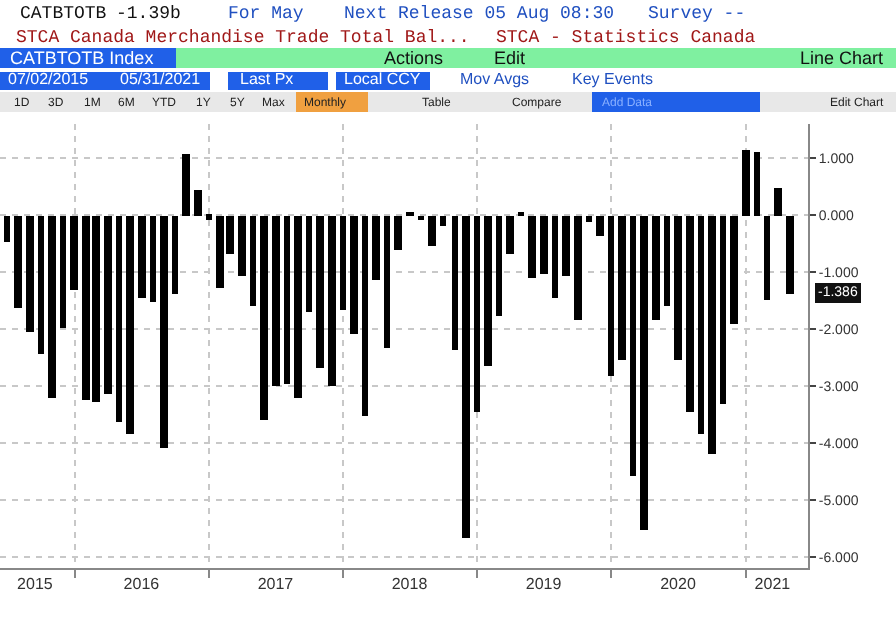  What do you see at coordinates (142, 584) in the screenshot?
I see `x-tick-label: 2016` at bounding box center [142, 584].